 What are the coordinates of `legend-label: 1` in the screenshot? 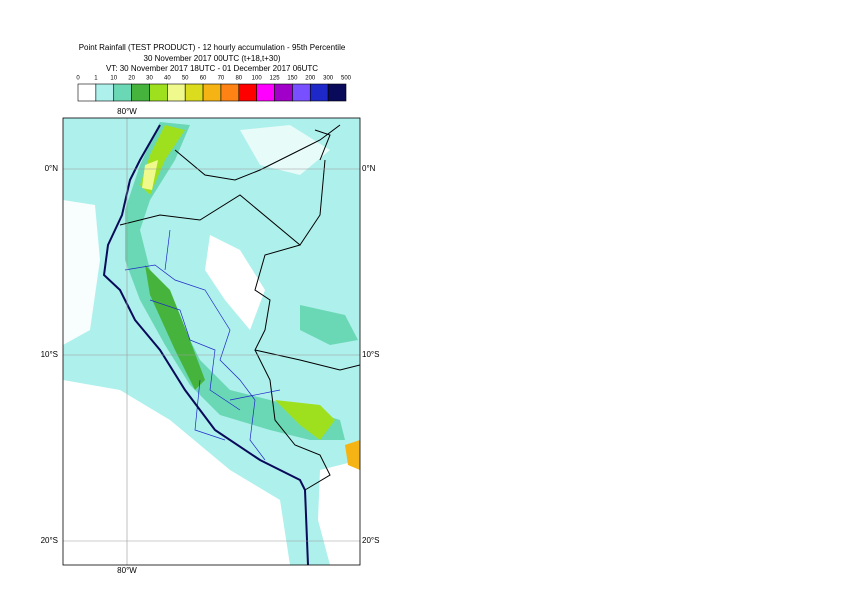 It's located at (96, 79).